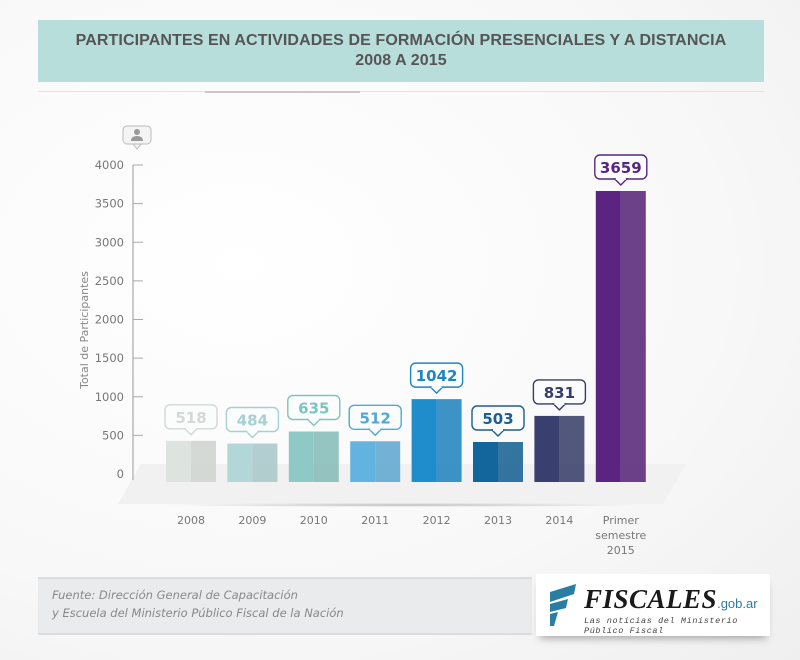 The height and width of the screenshot is (660, 800). I want to click on bar-group: 3659, so click(621, 318).